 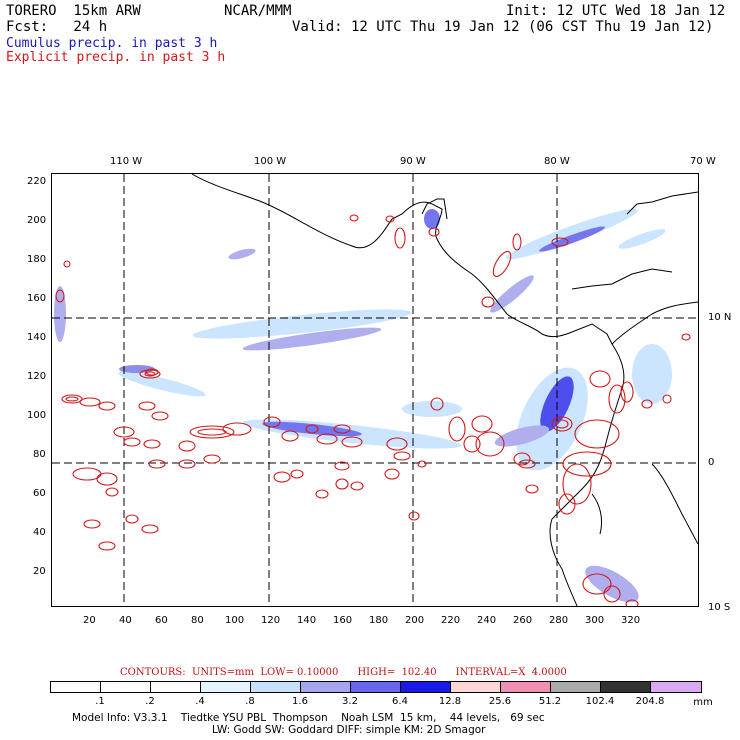 What do you see at coordinates (37, 298) in the screenshot?
I see `y-tick: 160` at bounding box center [37, 298].